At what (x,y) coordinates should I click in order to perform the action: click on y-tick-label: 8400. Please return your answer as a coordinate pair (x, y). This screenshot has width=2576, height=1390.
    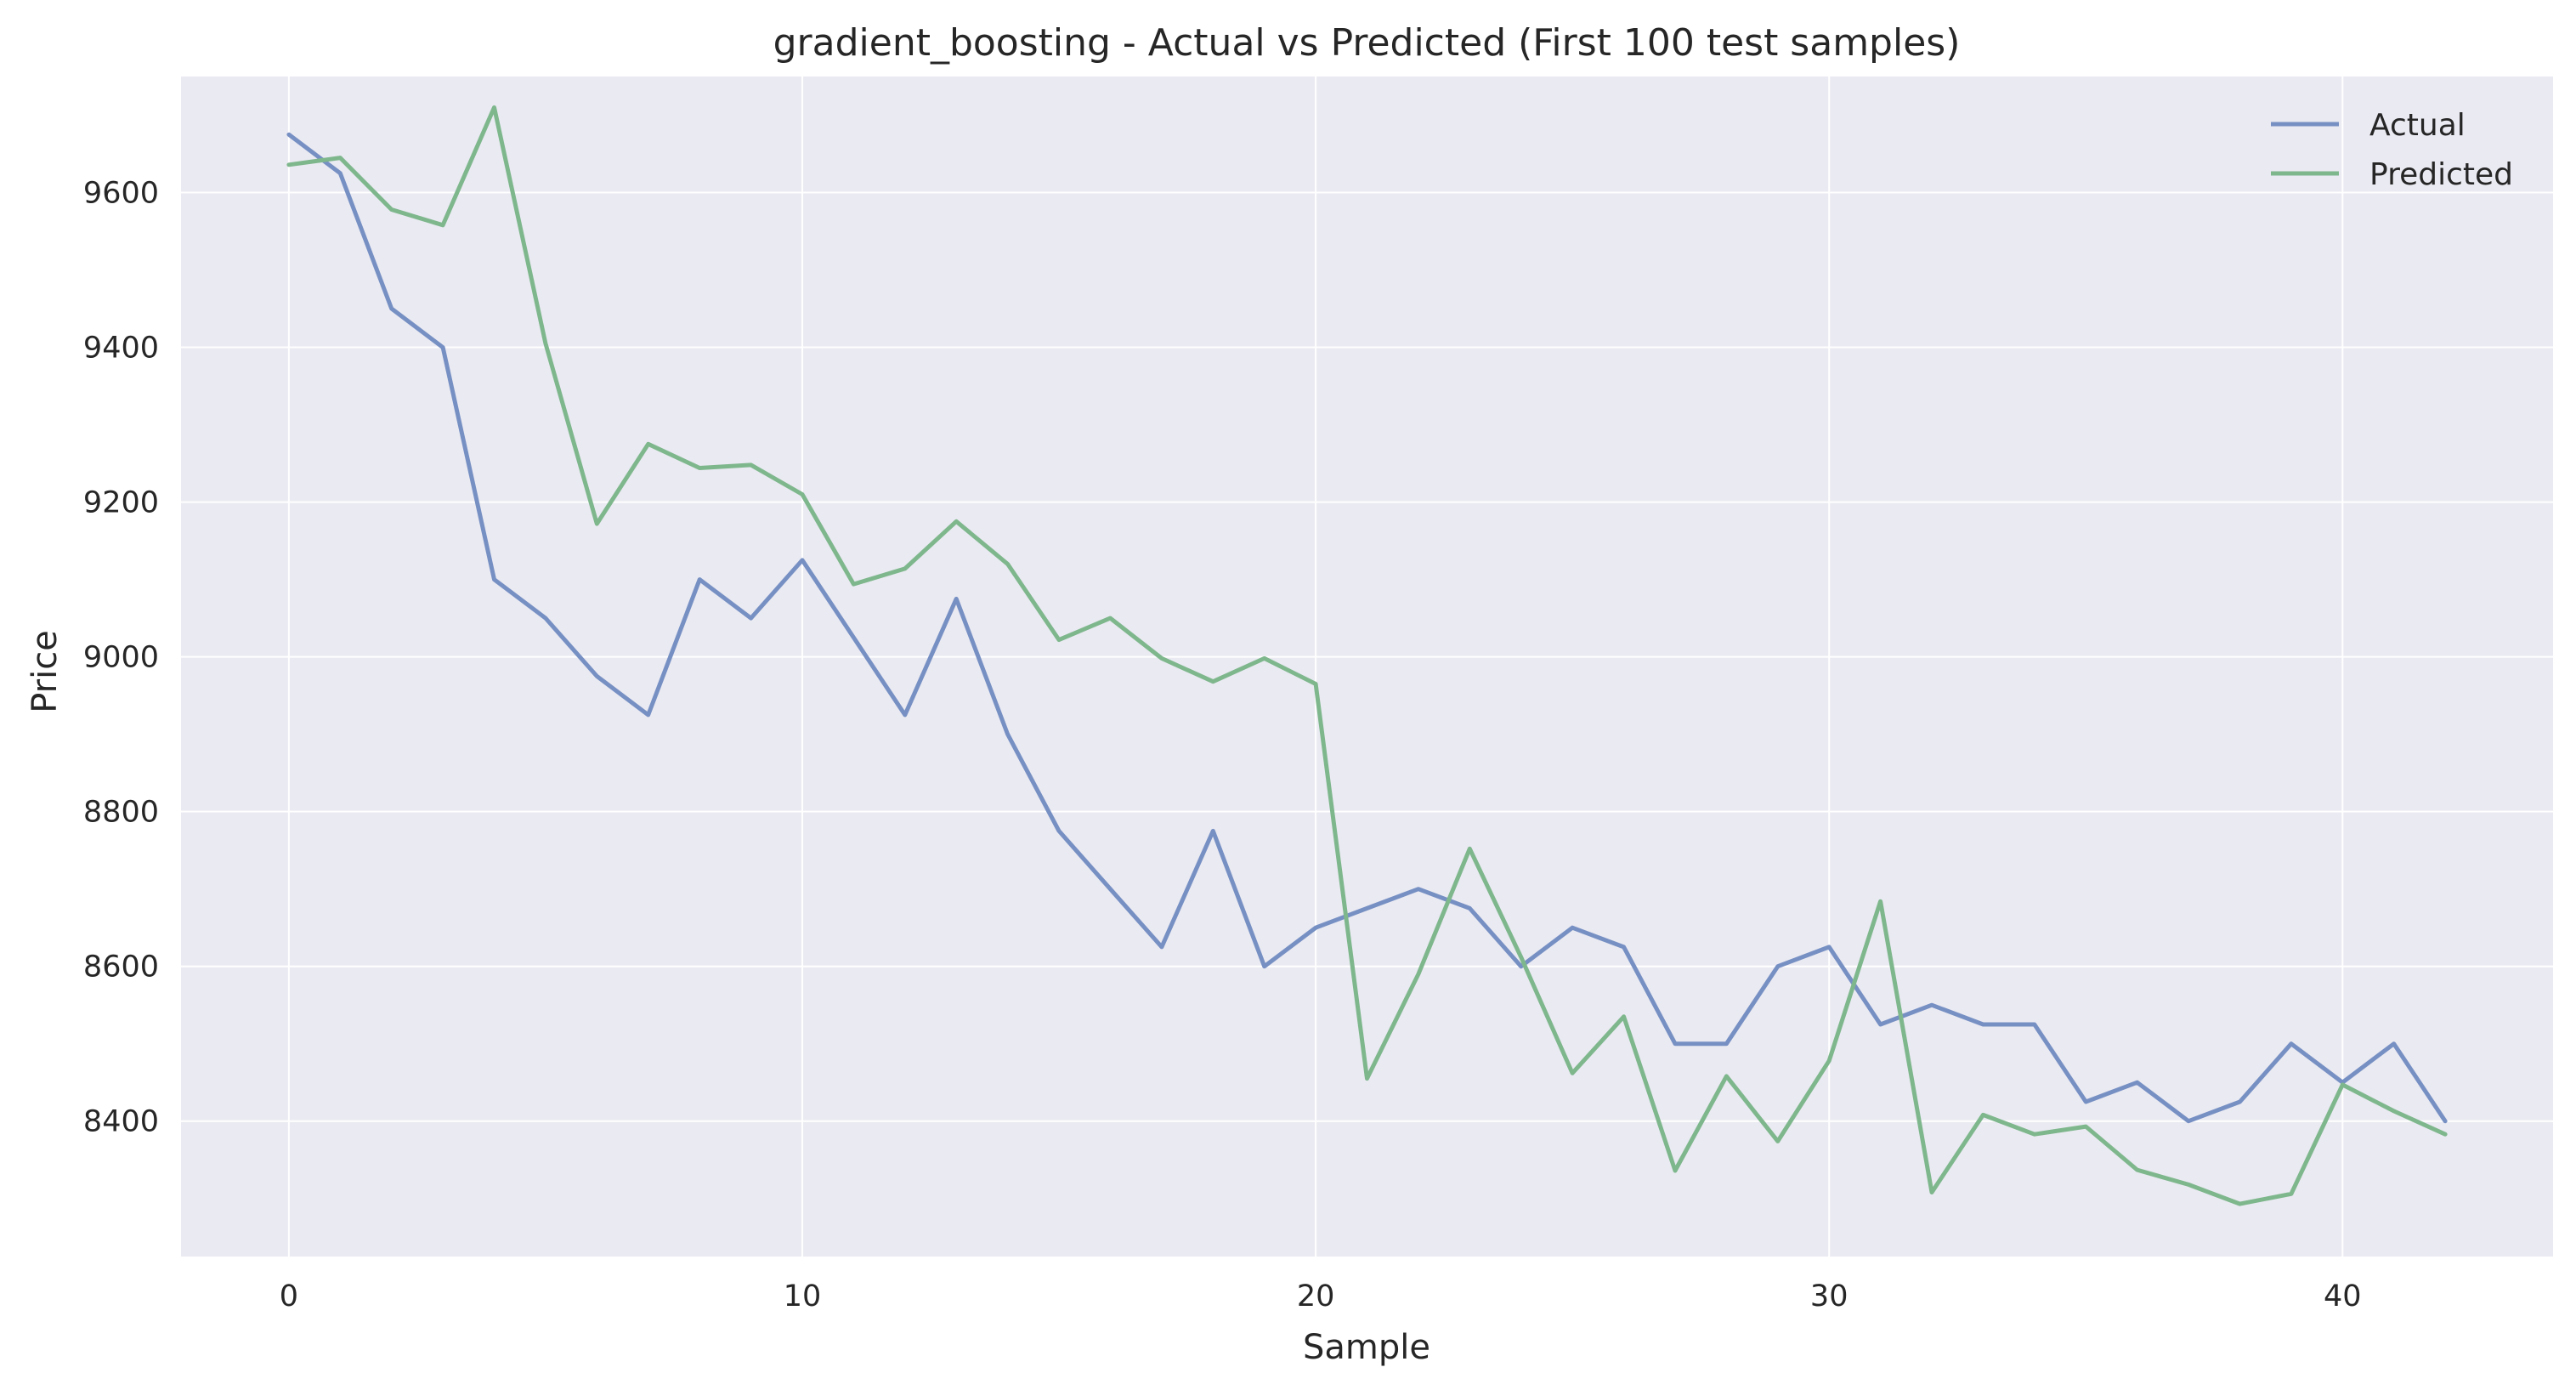
    Looking at the image, I should click on (121, 1122).